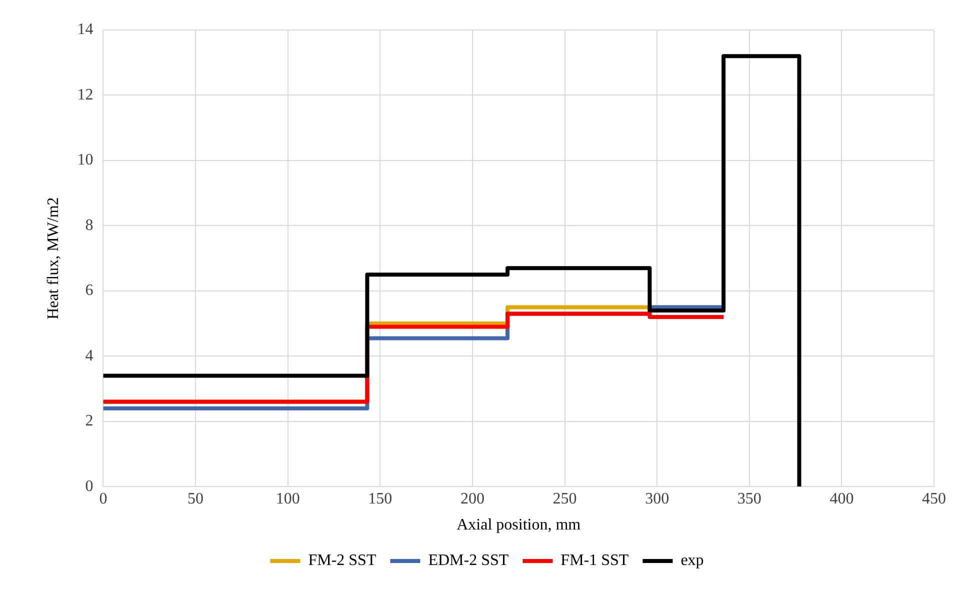  Describe the element at coordinates (196, 499) in the screenshot. I see `x-tick-label: 50` at that location.